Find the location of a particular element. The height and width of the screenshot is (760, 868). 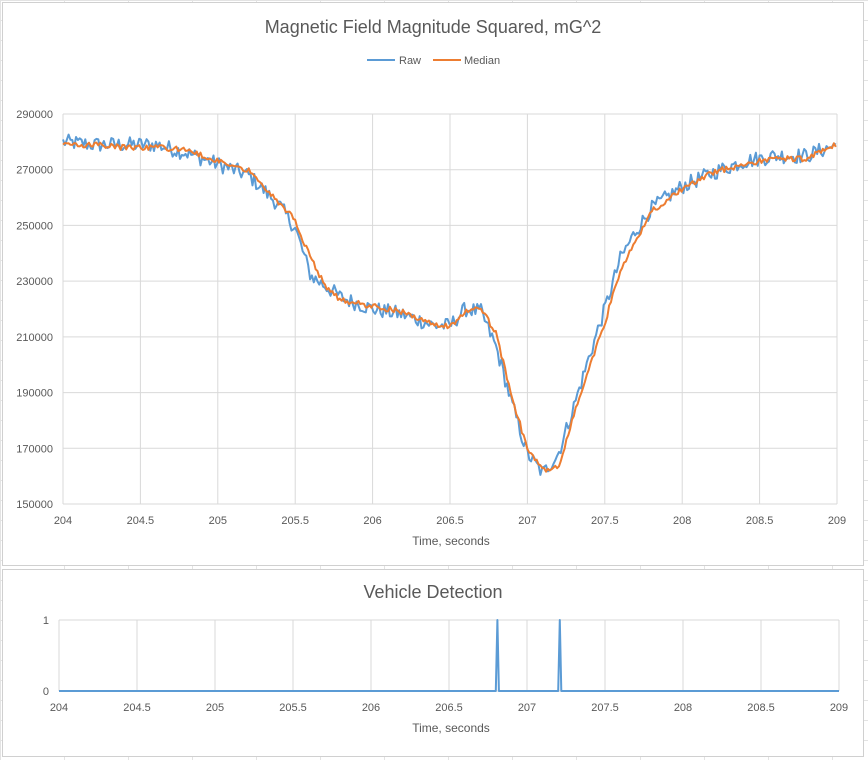

y-tick-label: 150000 is located at coordinates (34, 505).